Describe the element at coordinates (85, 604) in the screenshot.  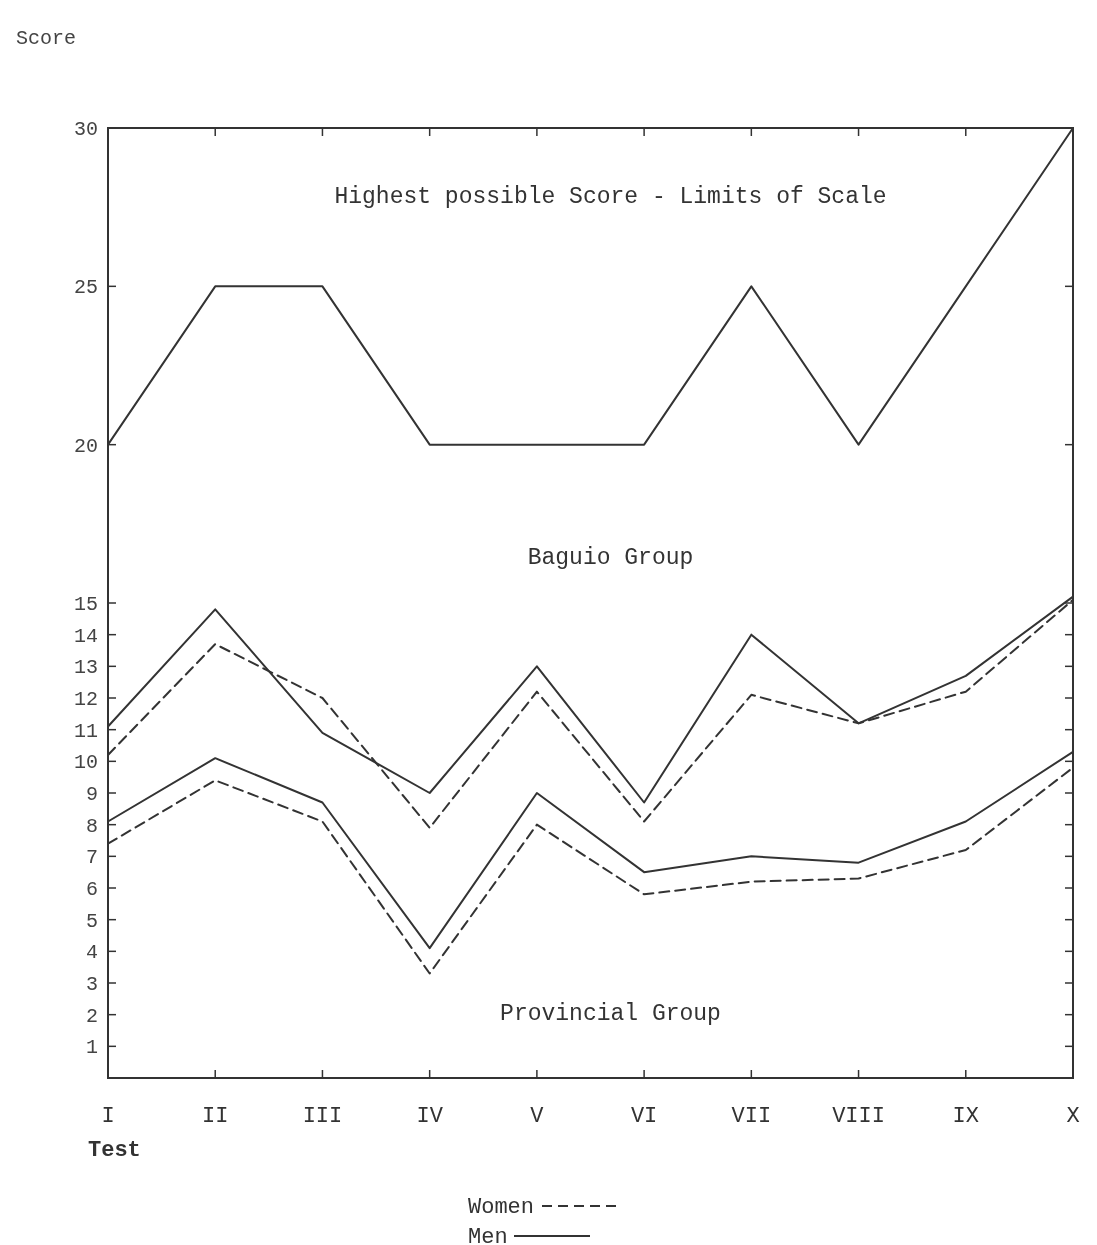
I see `y-tick-label: 15` at that location.